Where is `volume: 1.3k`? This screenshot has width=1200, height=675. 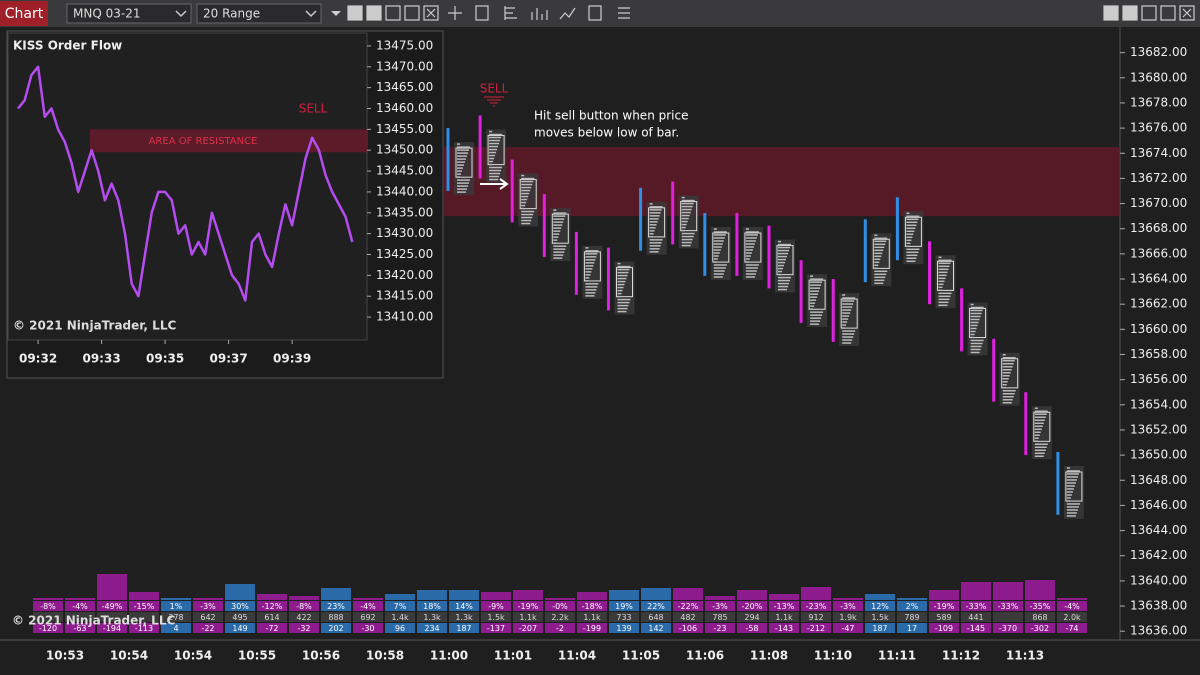 volume: 1.3k is located at coordinates (464, 617).